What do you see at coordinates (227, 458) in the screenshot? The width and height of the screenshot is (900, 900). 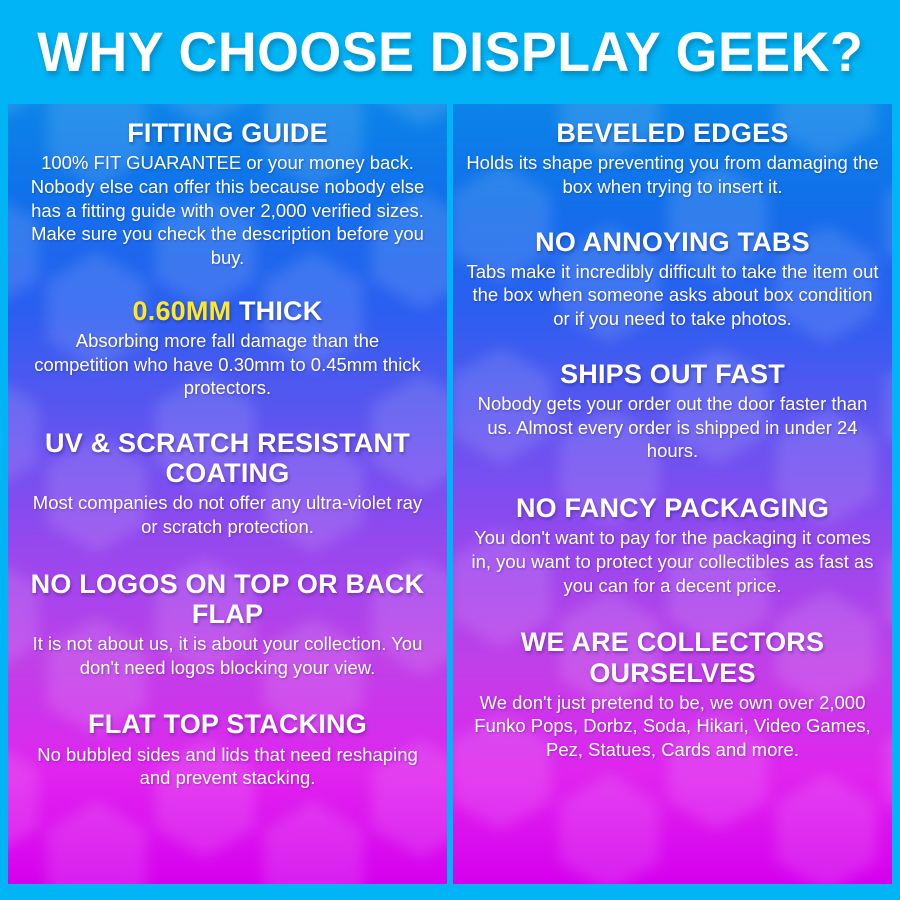 I see `feature-title: UV & SCRATCH RESISTANT COATING` at bounding box center [227, 458].